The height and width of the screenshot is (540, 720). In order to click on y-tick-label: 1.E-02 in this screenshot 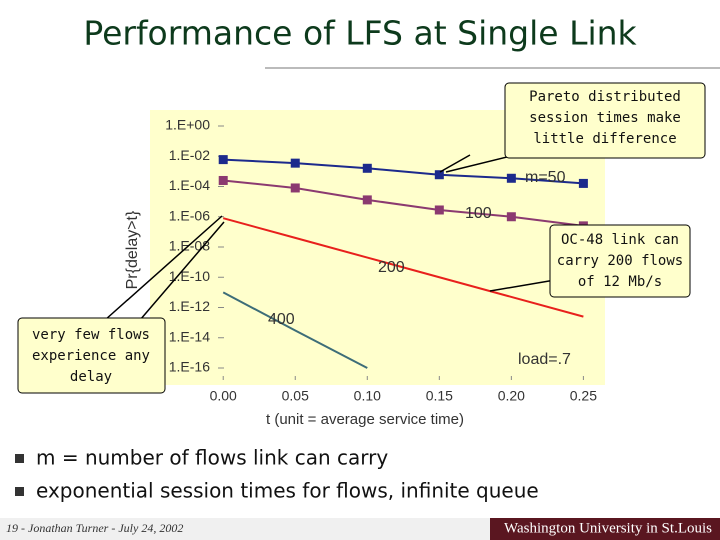, I will do `click(189, 155)`.